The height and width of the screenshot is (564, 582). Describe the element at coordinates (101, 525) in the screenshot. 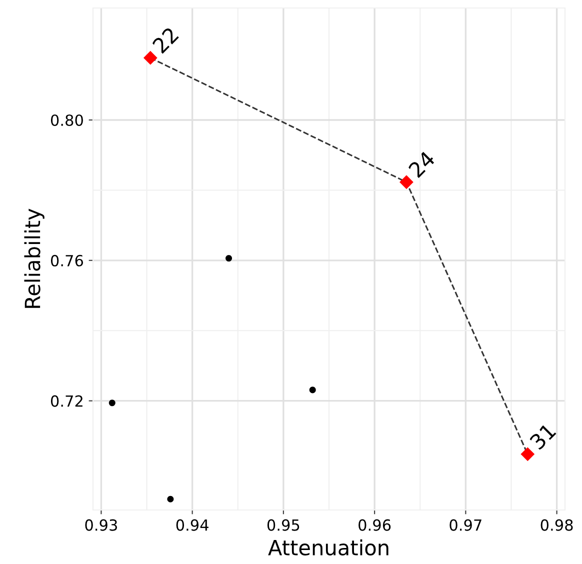

I see `x-tick-label: 0.93` at that location.